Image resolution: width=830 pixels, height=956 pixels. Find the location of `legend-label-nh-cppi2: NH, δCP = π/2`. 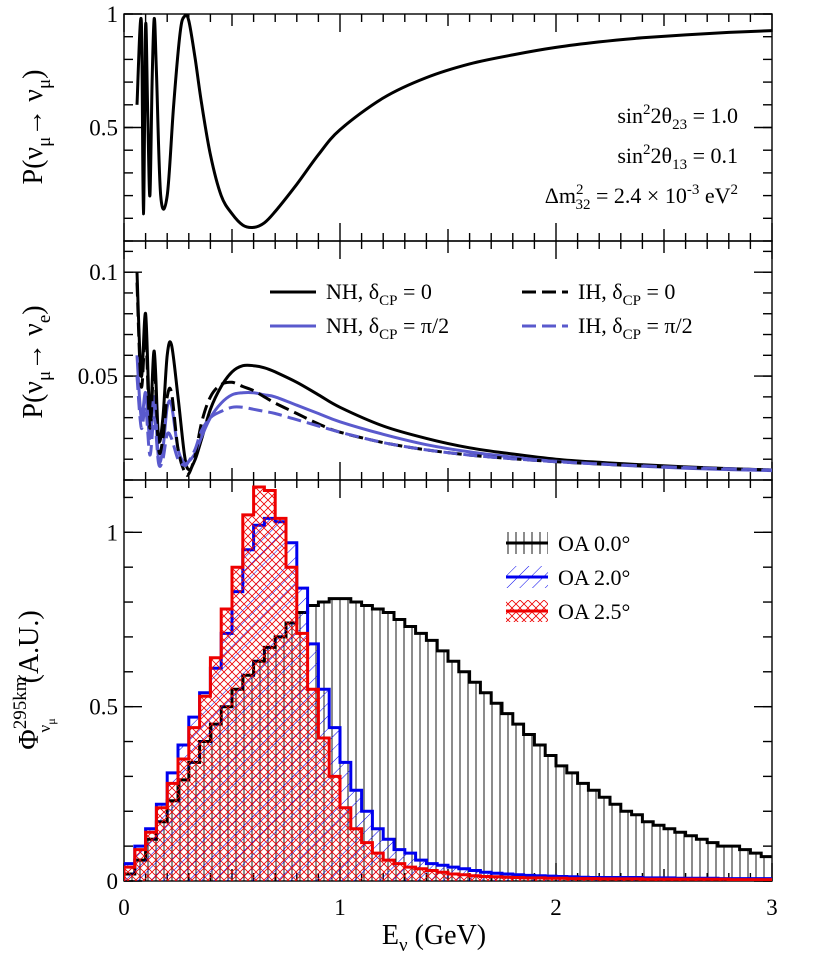

legend-label-nh-cppi2: NH, δCP = π/2 is located at coordinates (387, 328).